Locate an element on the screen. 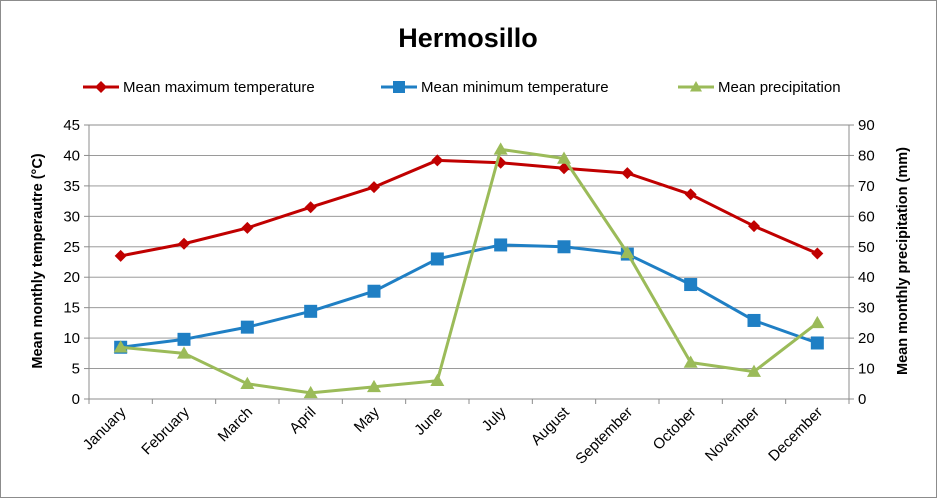  y-left-tick-label: 5 is located at coordinates (76, 369).